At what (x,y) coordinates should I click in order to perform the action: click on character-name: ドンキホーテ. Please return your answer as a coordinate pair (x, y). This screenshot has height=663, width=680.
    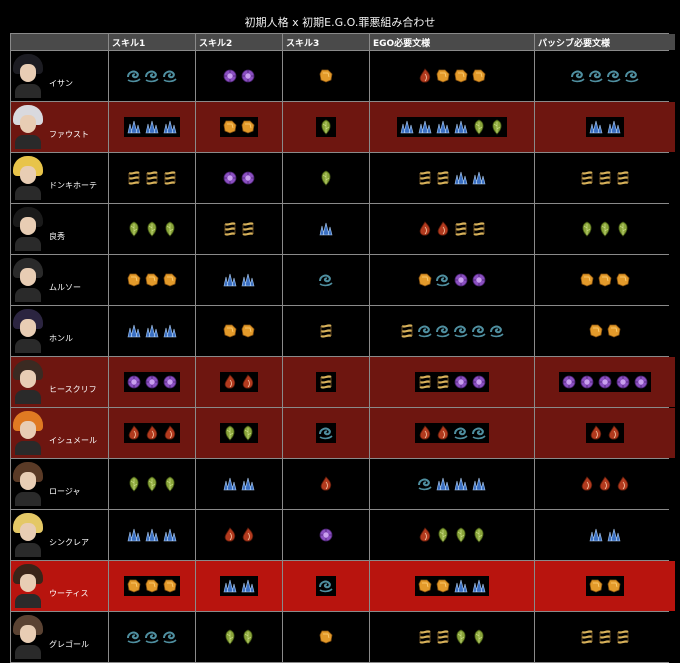
    Looking at the image, I should click on (73, 185).